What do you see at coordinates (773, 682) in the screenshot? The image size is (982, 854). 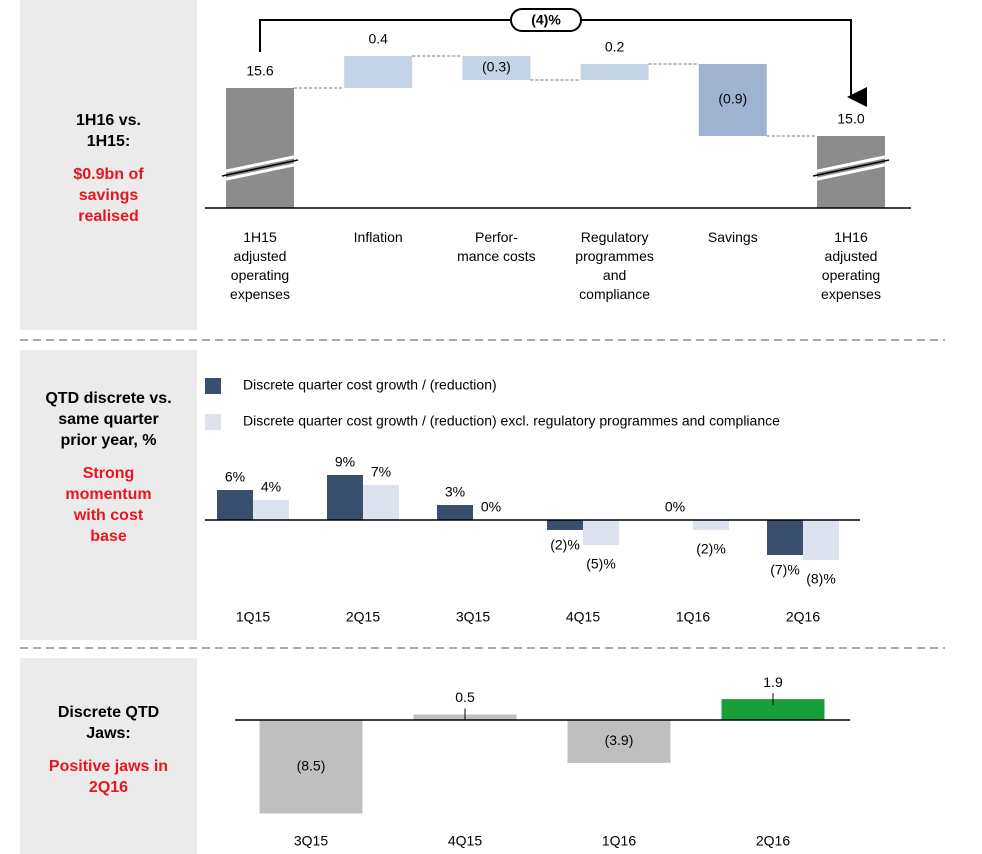 I see `value-label: 1.9` at bounding box center [773, 682].